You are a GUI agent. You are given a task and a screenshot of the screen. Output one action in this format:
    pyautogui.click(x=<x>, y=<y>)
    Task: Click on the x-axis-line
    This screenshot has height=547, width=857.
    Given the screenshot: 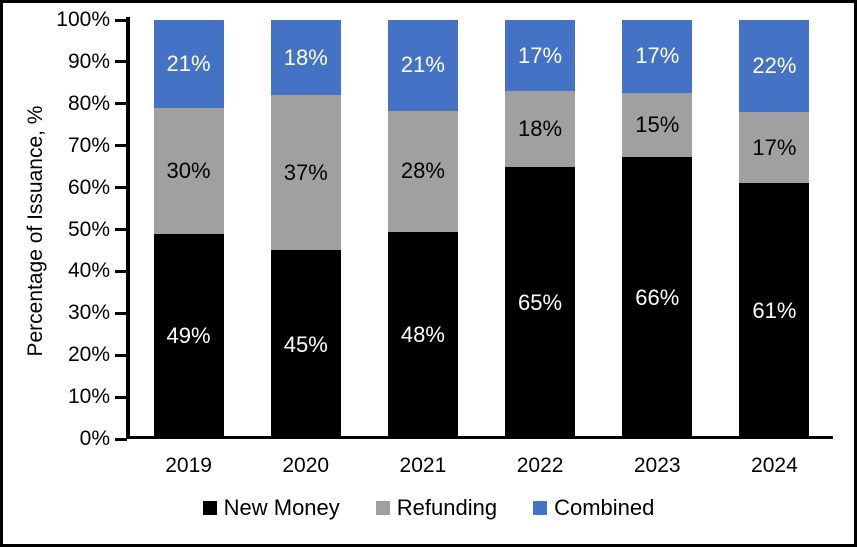 What is the action you would take?
    pyautogui.click(x=479, y=437)
    